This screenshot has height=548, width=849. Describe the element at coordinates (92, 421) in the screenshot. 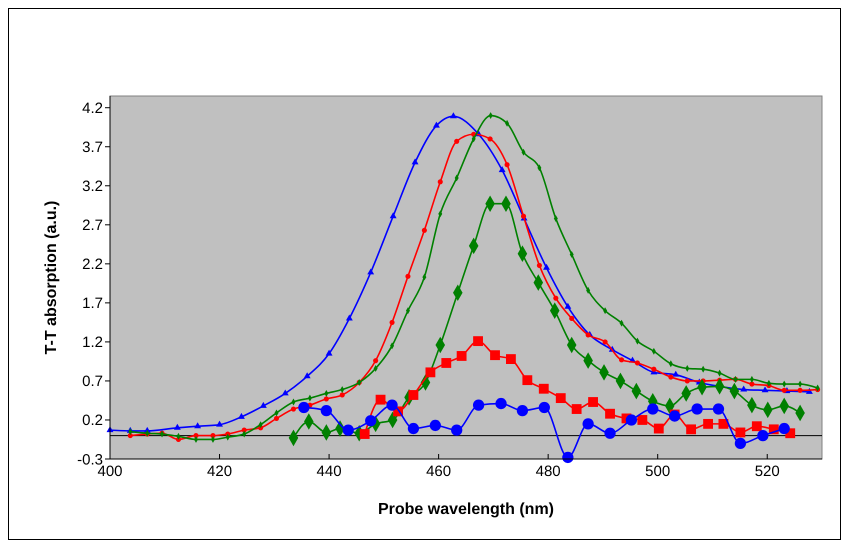

I see `y-tick-label: 0.2` at that location.